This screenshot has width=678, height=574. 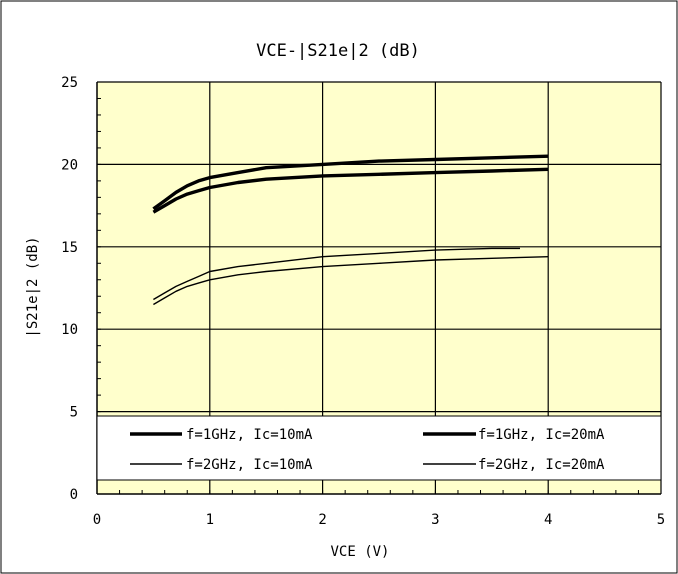 I want to click on legend-label-2: f=1GHz, Ic=20mA, so click(x=541, y=435).